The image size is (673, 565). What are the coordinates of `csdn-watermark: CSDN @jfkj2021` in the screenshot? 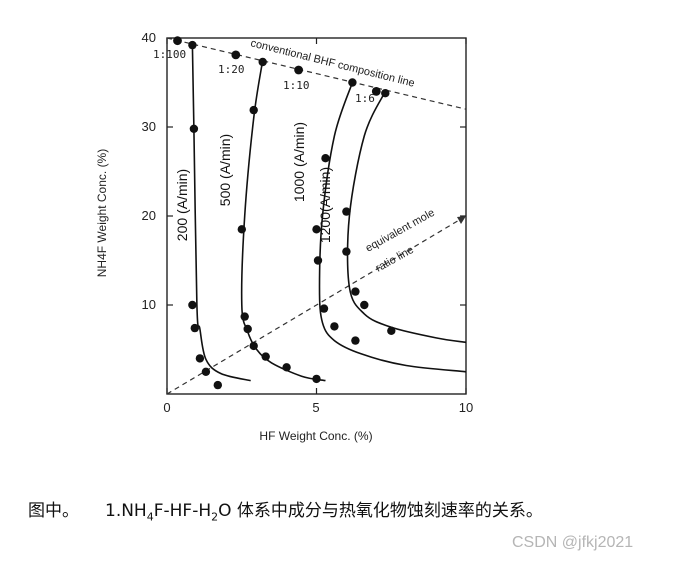 It's located at (573, 542).